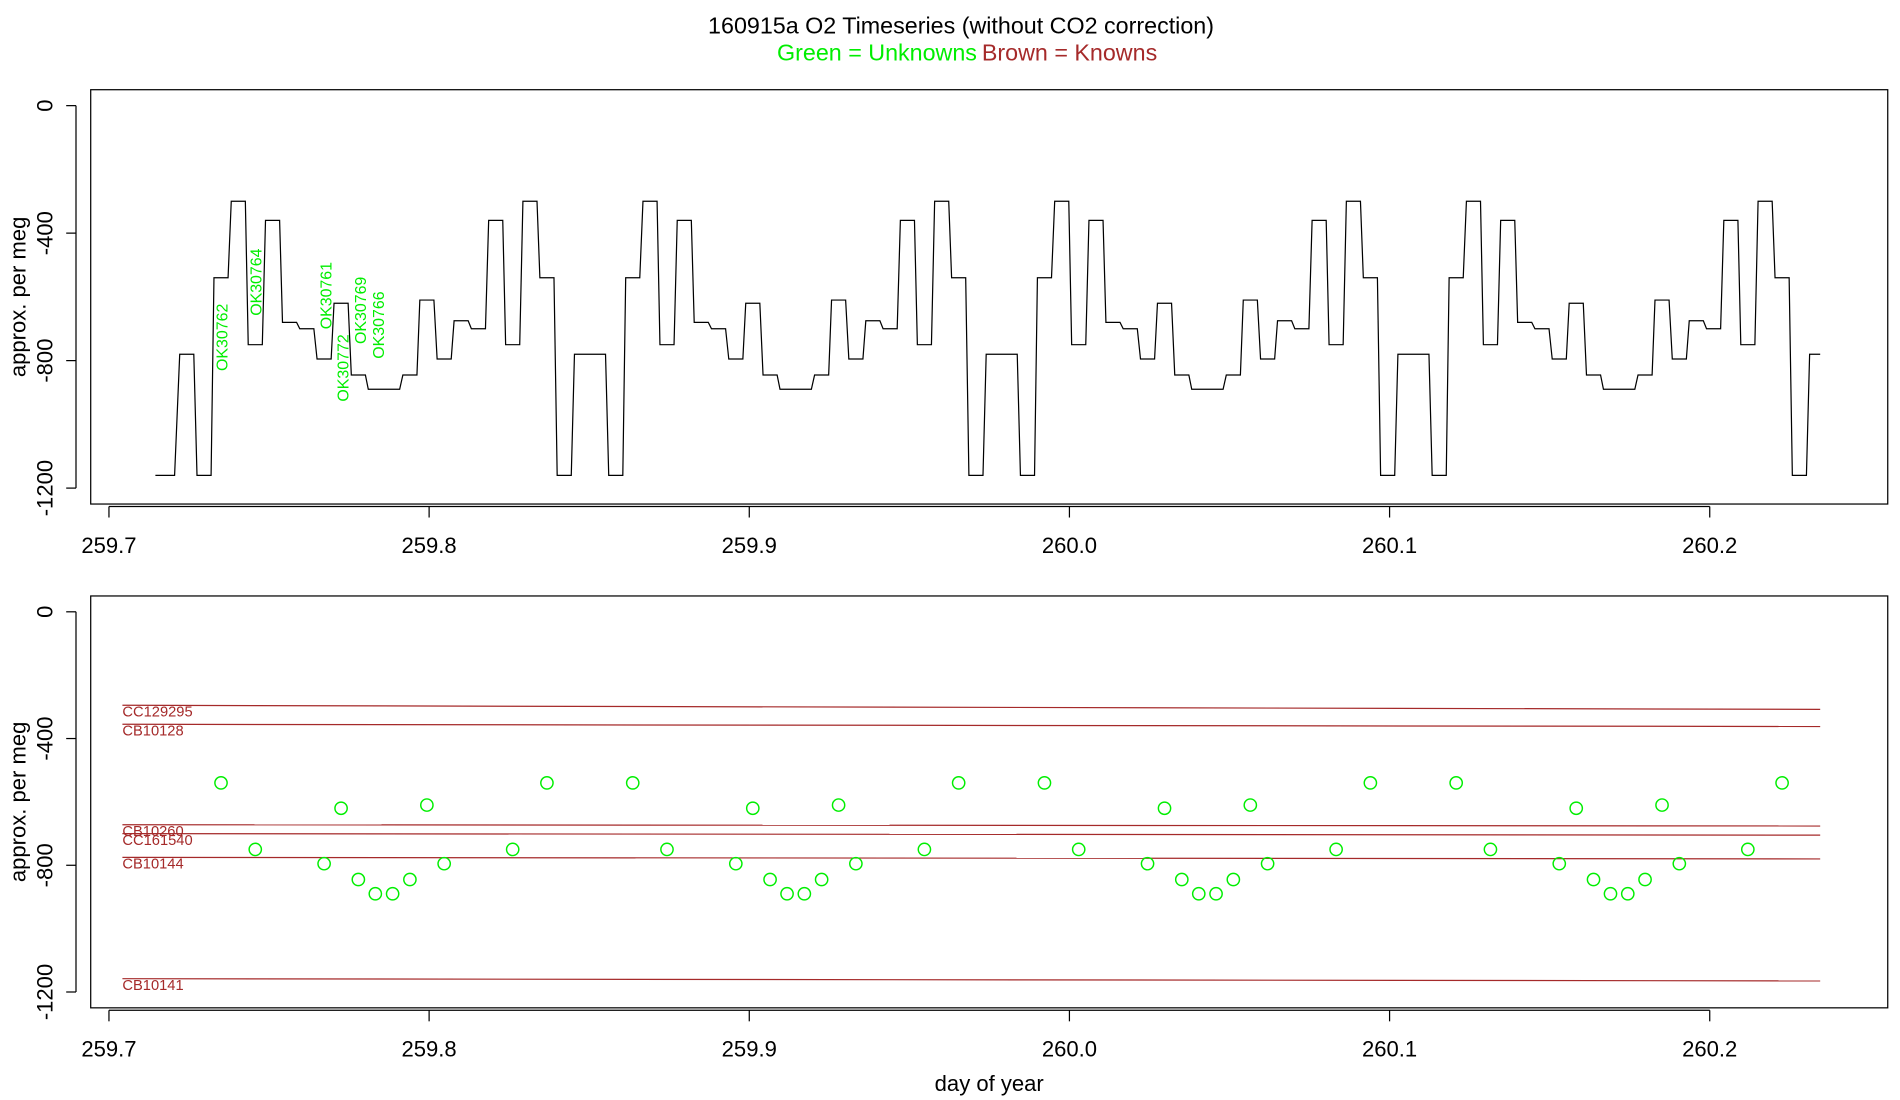  Describe the element at coordinates (152, 732) in the screenshot. I see `reference-label: CB10128` at that location.